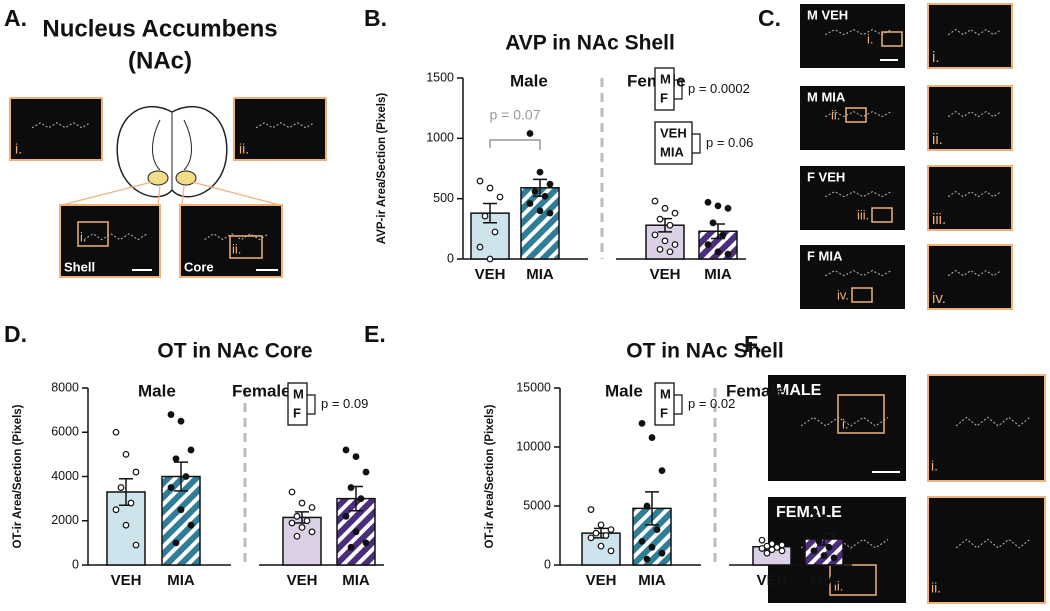 The height and width of the screenshot is (611, 1050). I want to click on connector, so click(171, 193).